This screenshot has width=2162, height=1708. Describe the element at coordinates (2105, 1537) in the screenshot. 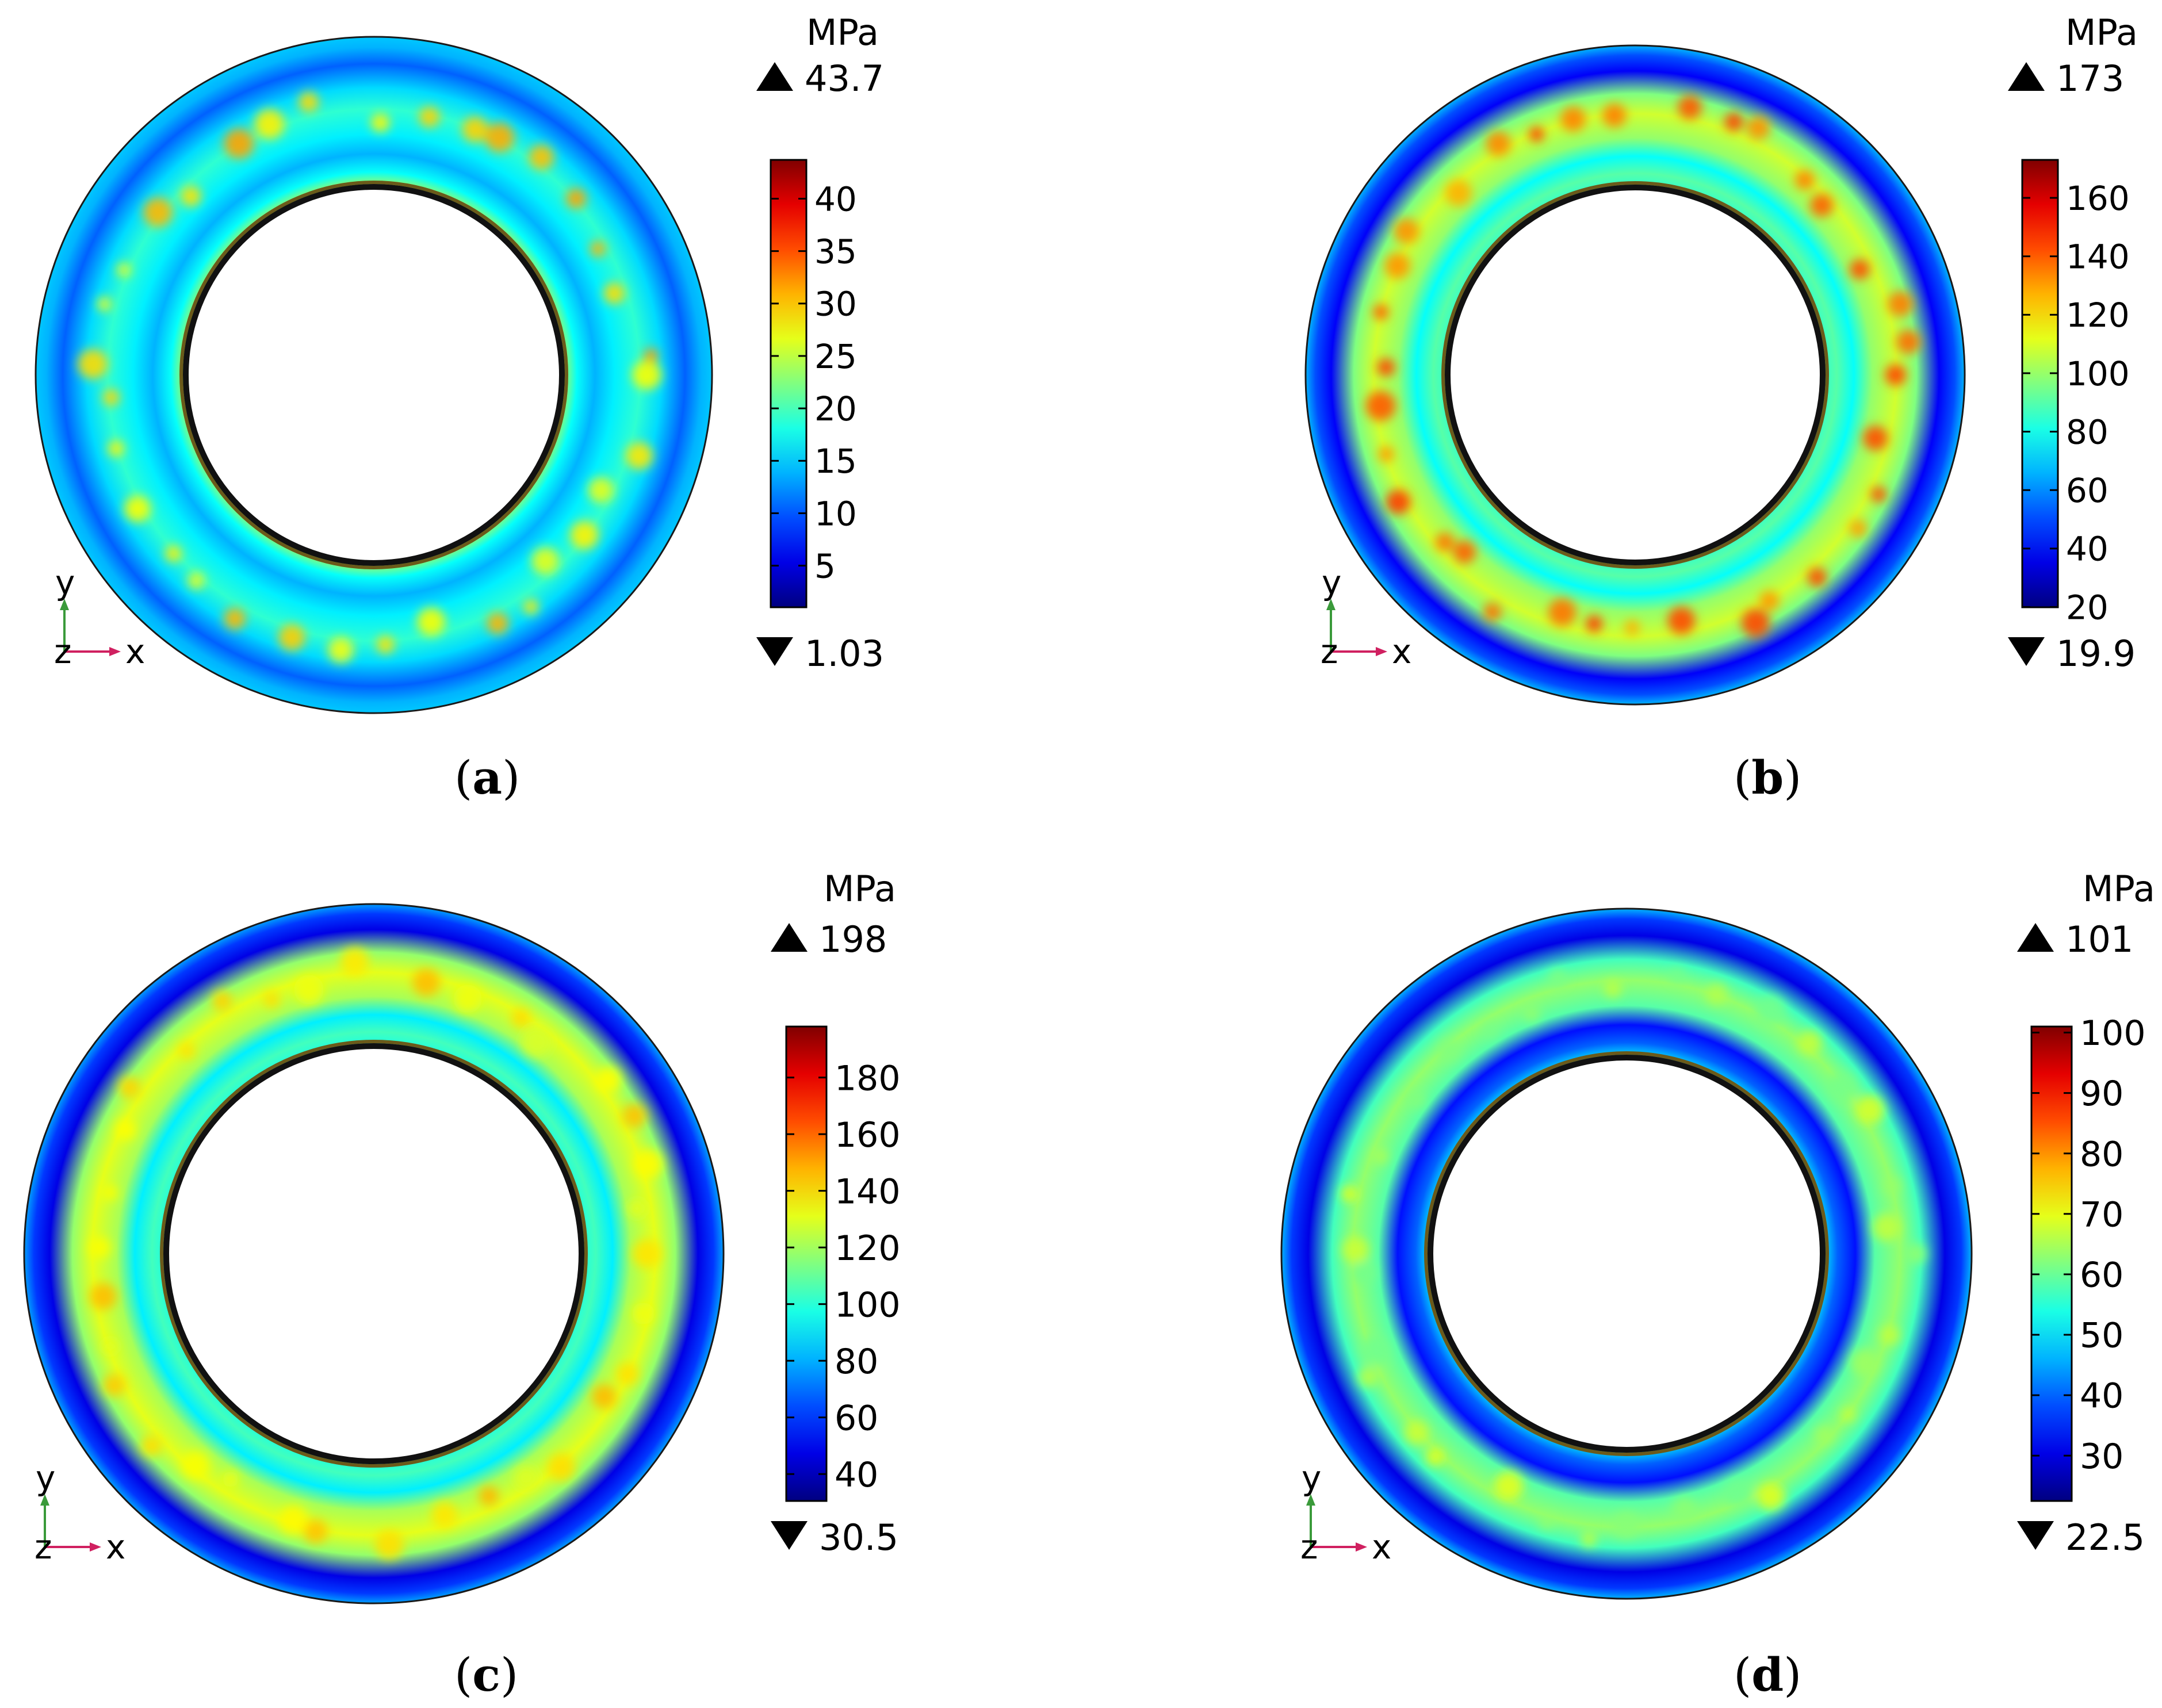

I see `min-value: 22.5` at that location.